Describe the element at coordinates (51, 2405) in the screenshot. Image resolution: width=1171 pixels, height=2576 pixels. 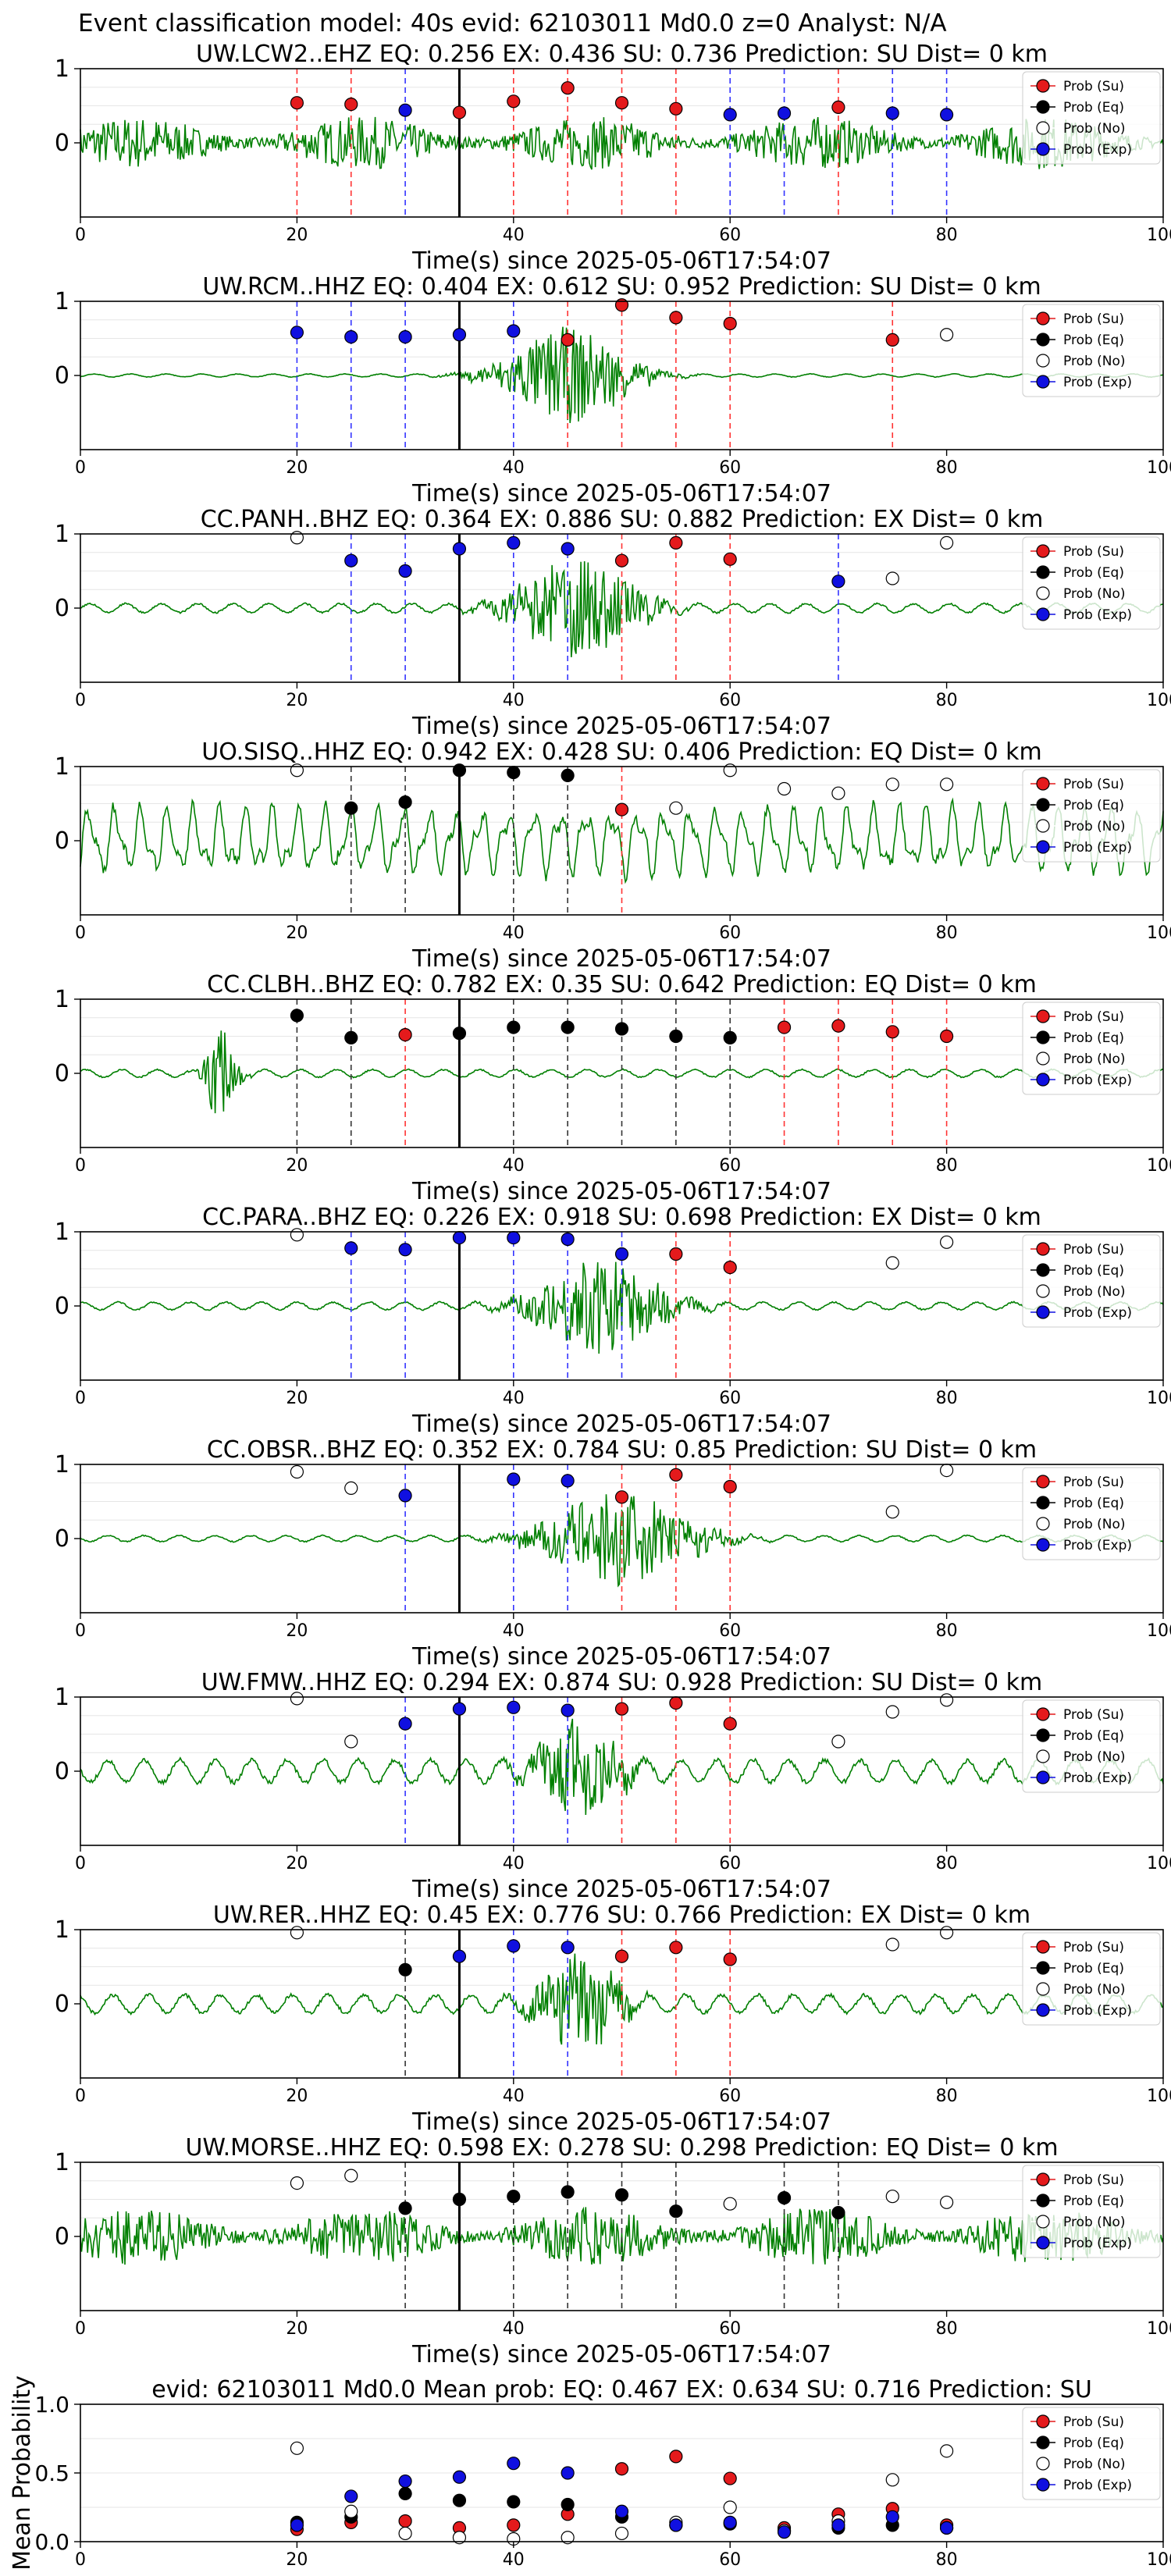
I see `y-tick-label: 1.0` at that location.